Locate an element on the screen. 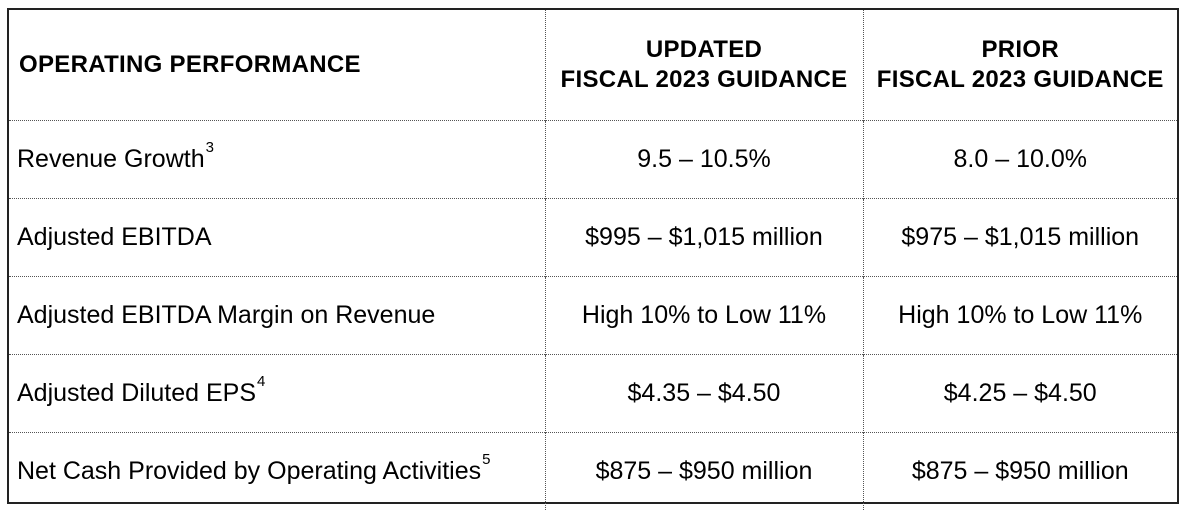  row-label: Adjusted EBITDA is located at coordinates (114, 237).